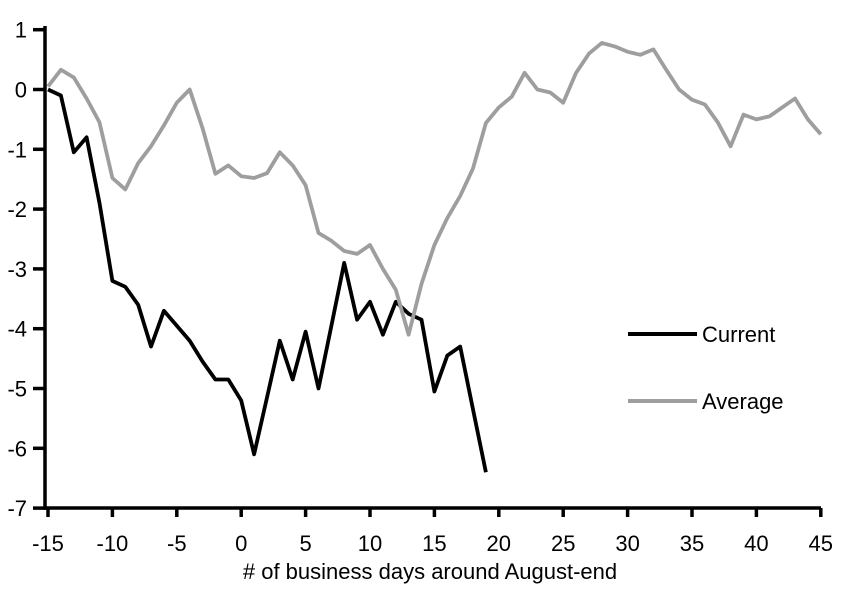  I want to click on y-tick-label: -5, so click(17, 389).